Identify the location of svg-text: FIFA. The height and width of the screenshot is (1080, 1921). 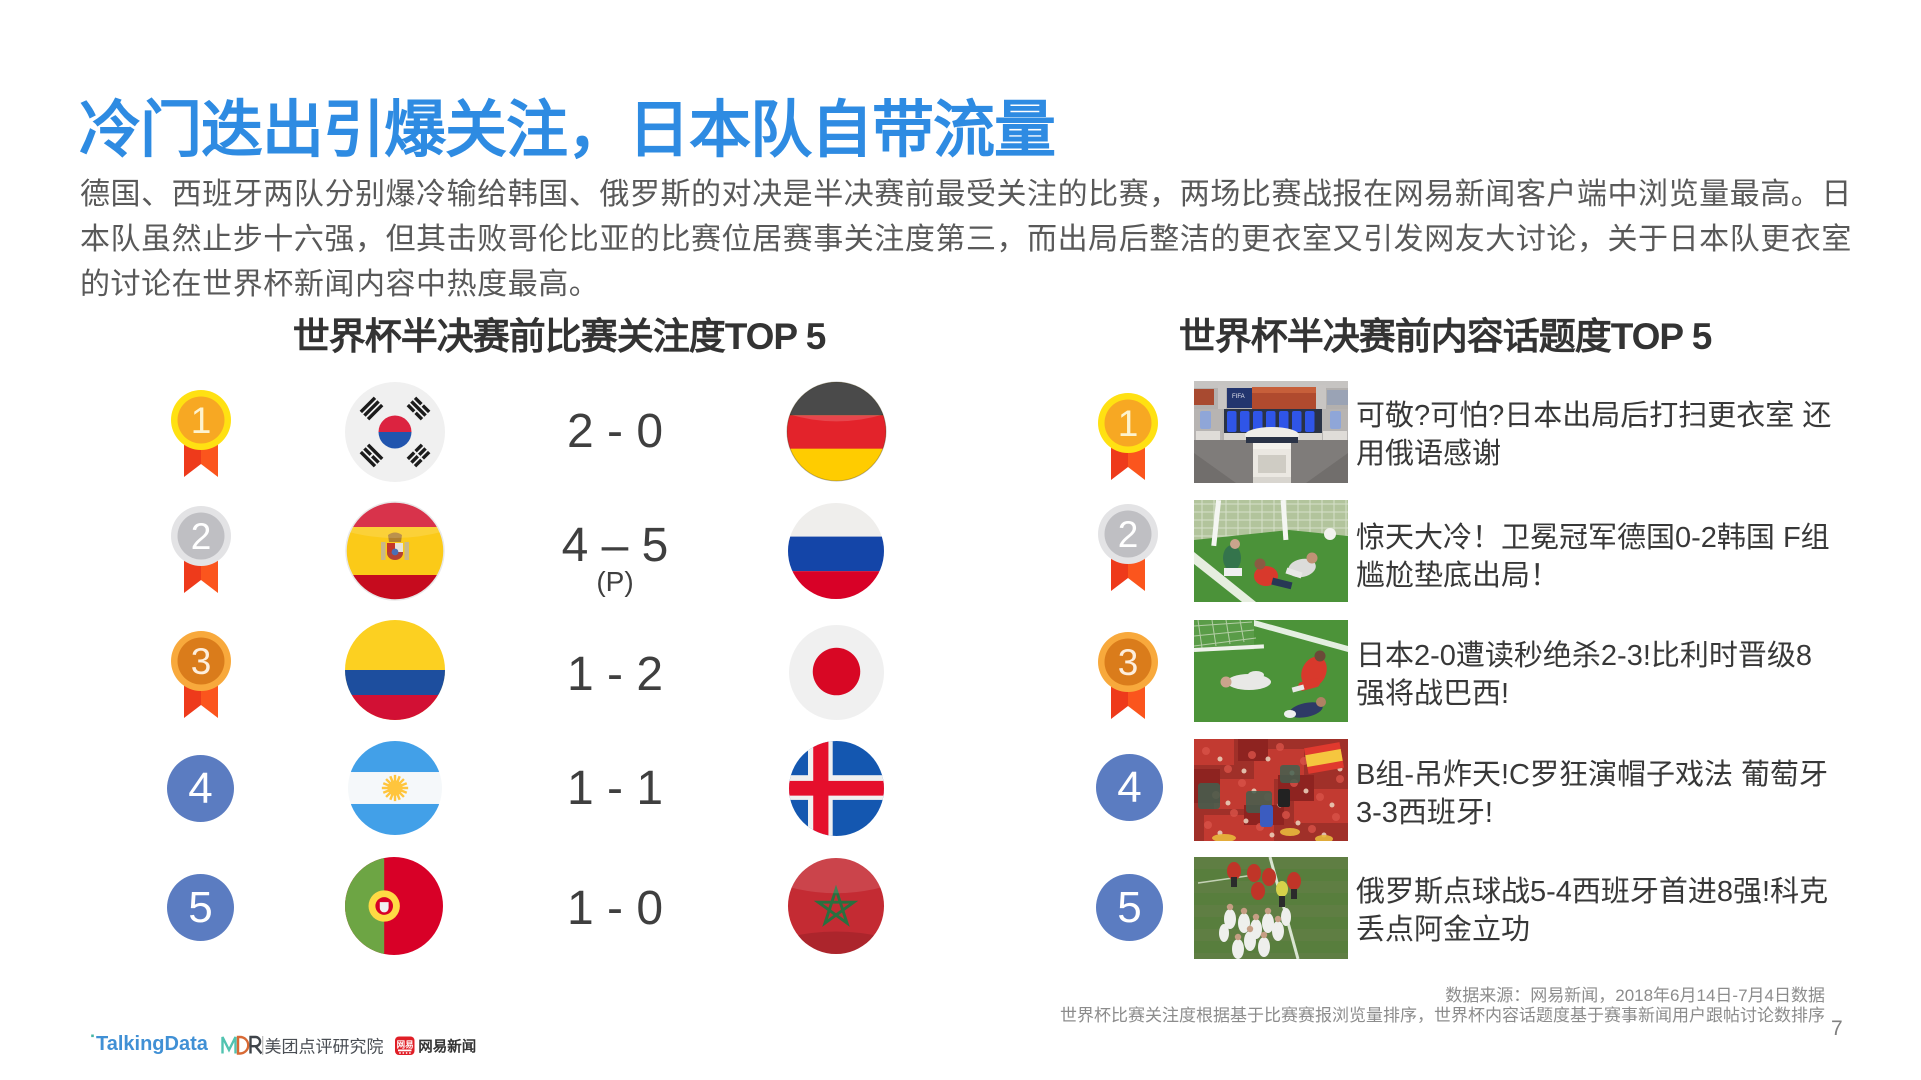
(1238, 397).